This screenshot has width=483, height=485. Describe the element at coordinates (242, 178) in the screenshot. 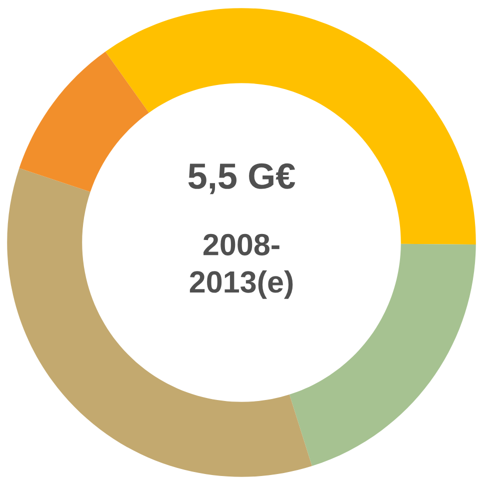

I see `text: 5,5 G€` at that location.